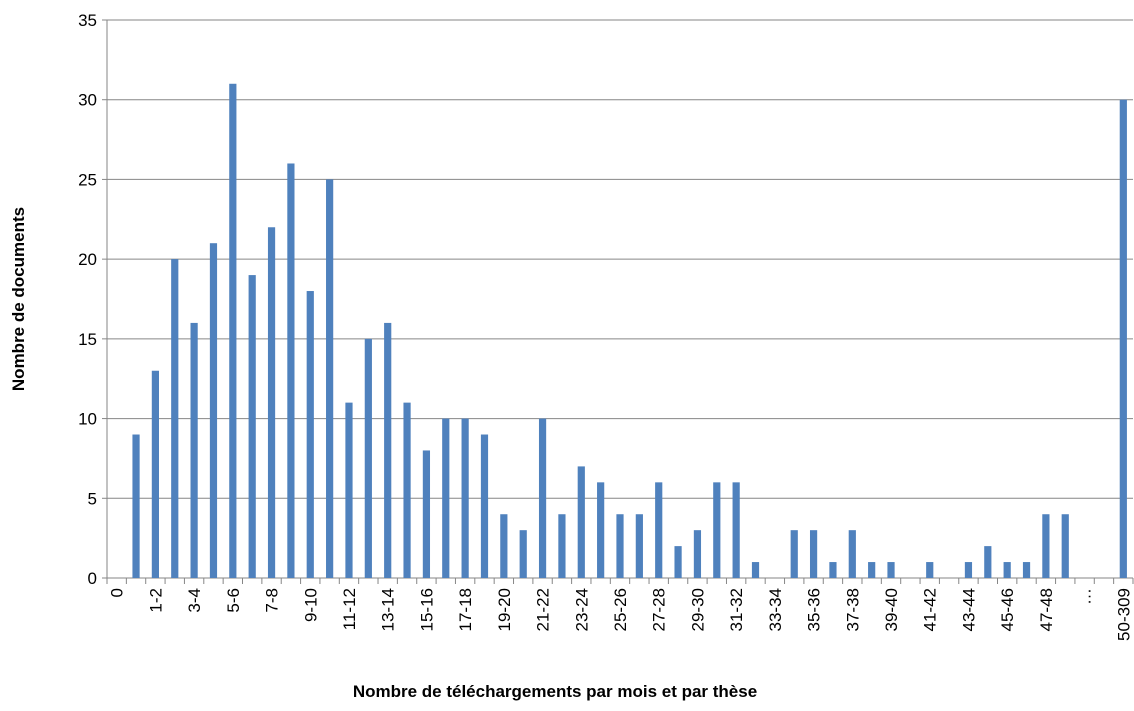  What do you see at coordinates (87, 100) in the screenshot?
I see `y-tick-label: 30` at bounding box center [87, 100].